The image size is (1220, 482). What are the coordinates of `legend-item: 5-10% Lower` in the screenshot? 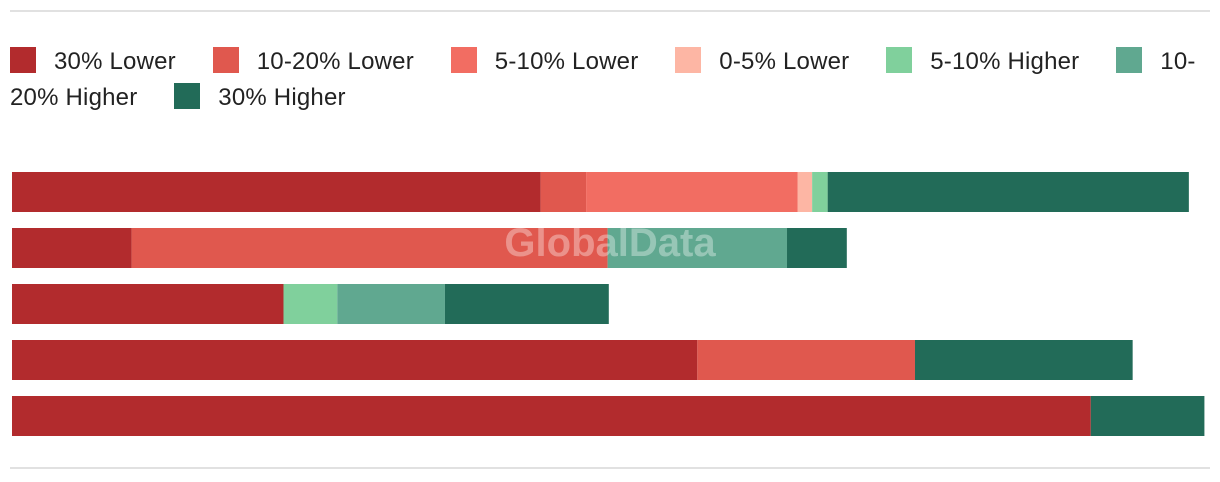 It's located at (544, 61).